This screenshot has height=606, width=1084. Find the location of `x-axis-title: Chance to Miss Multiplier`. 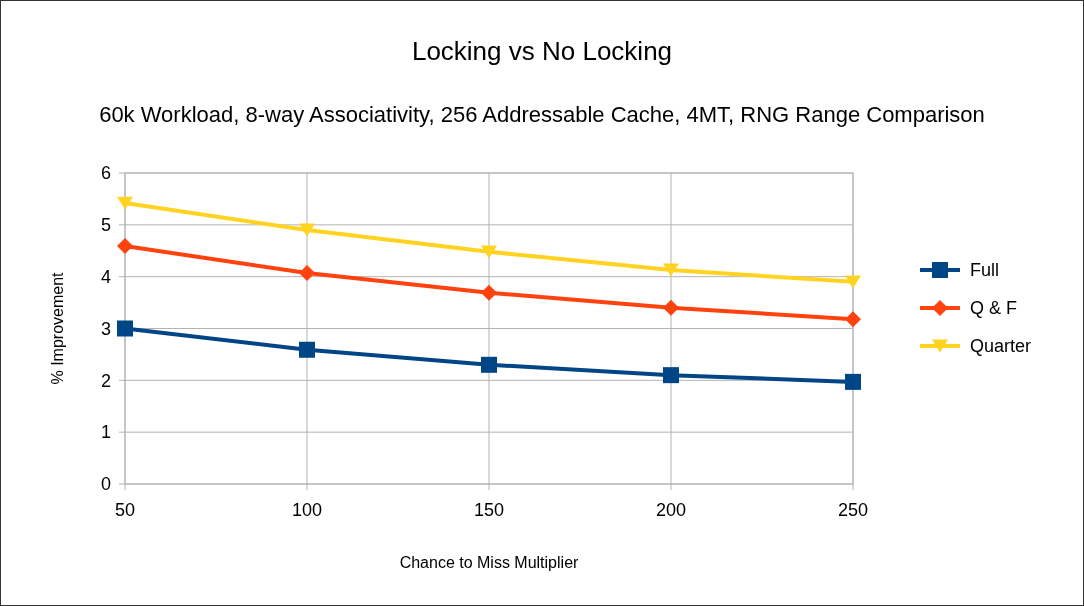

x-axis-title: Chance to Miss Multiplier is located at coordinates (489, 562).